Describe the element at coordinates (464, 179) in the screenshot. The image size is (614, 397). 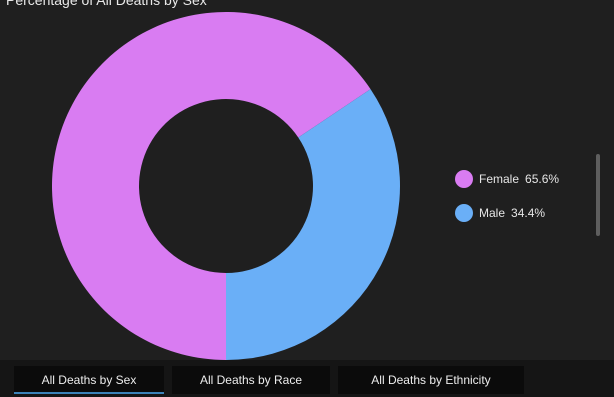
I see `legend-swatch-female` at that location.